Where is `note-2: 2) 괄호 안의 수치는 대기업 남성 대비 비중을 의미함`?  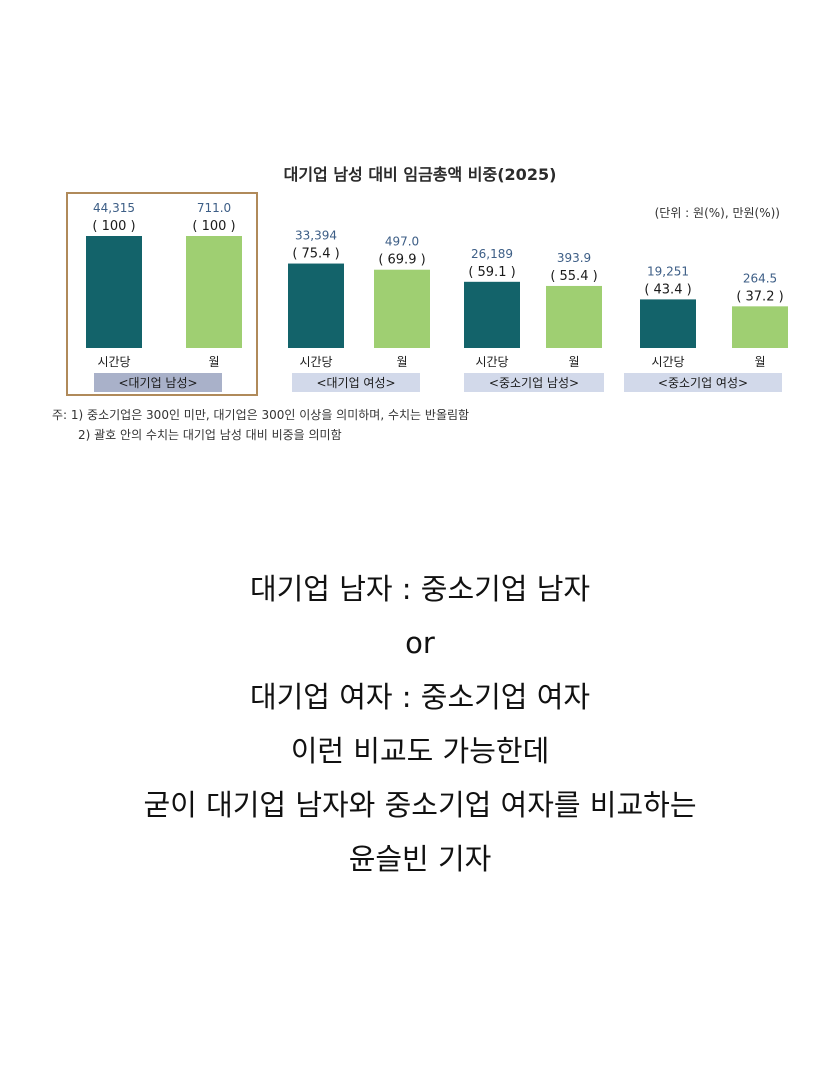 note-2: 2) 괄호 안의 수치는 대기업 남성 대비 비중을 의미함 is located at coordinates (210, 435).